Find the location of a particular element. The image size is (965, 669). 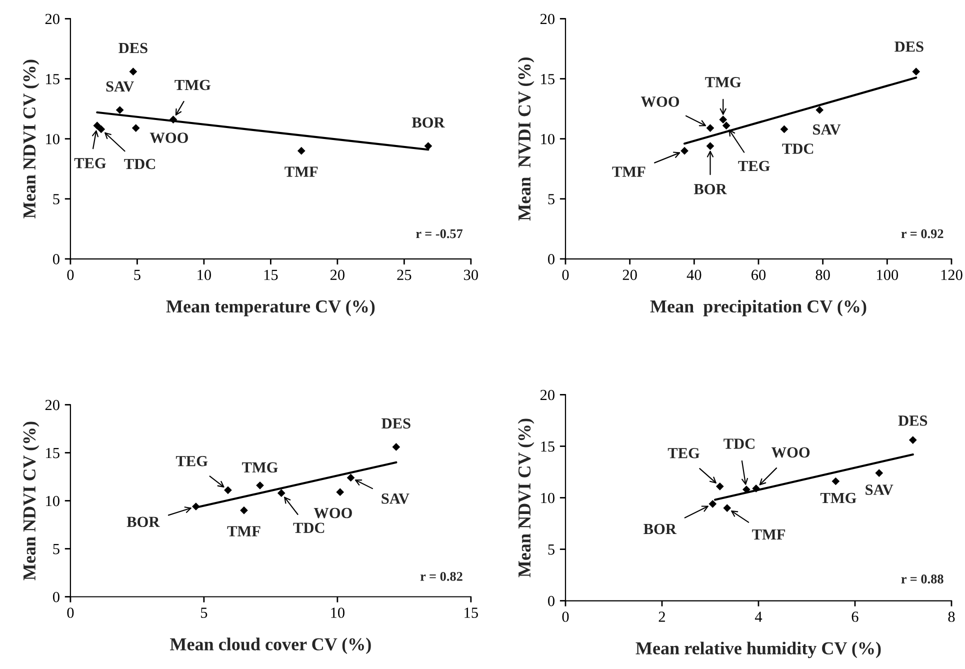

y-axis-title: Mean NVDI CV (%) is located at coordinates (526, 139).